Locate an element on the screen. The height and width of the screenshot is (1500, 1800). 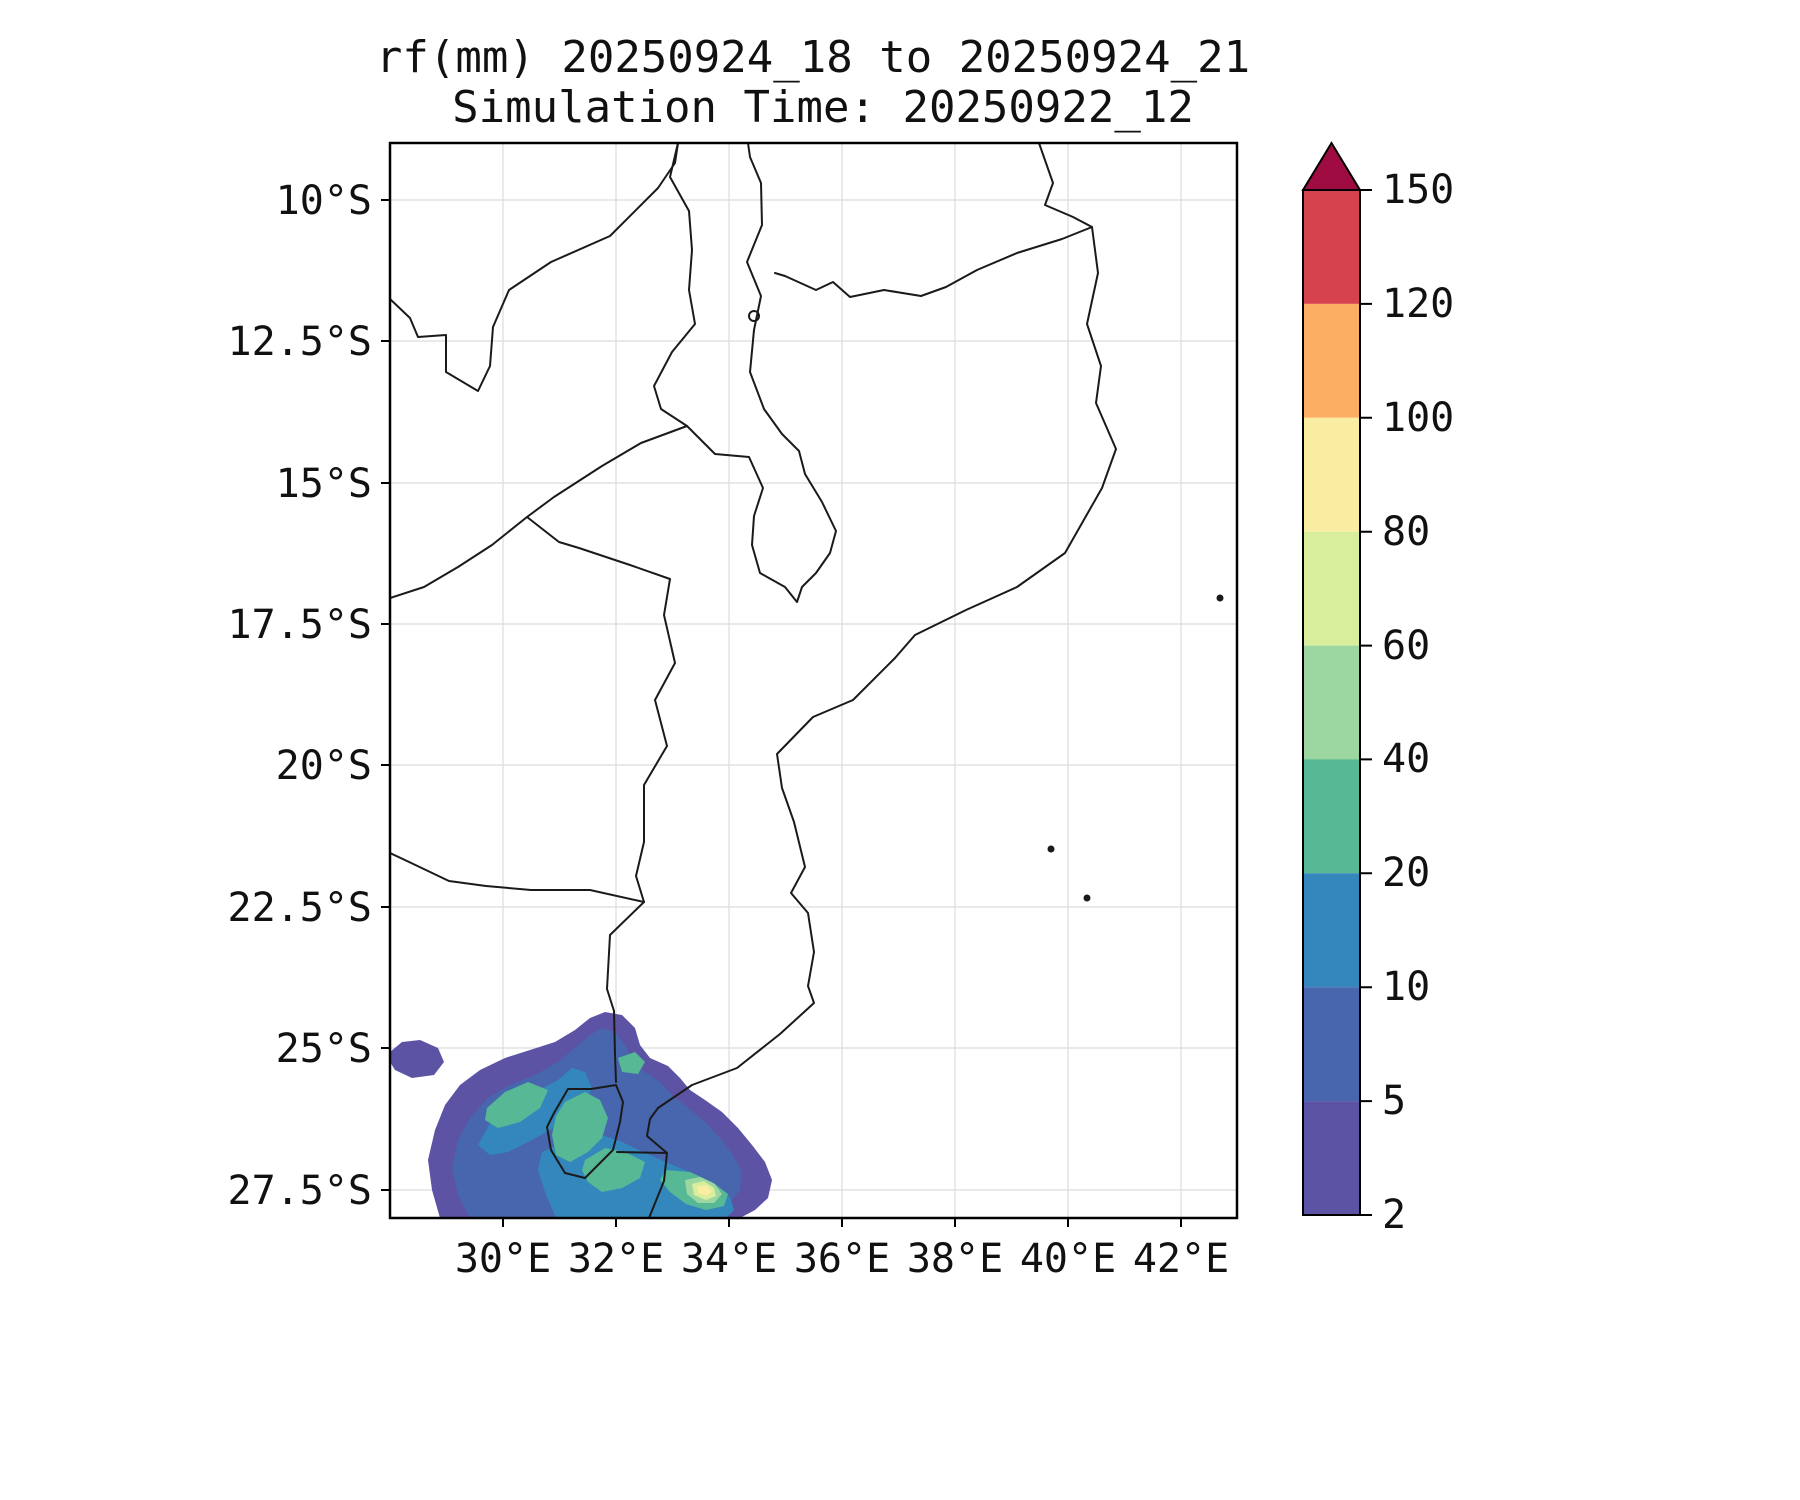
plot-subtitle: Simulation Time: 20250922_12 is located at coordinates (823, 107).